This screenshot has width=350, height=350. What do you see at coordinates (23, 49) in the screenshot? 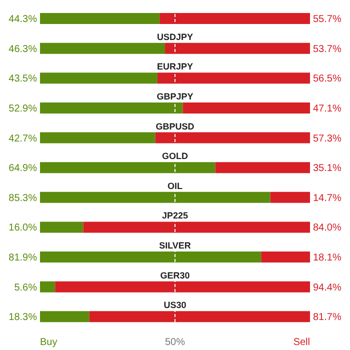
I see `data-label: 46.3%` at bounding box center [23, 49].